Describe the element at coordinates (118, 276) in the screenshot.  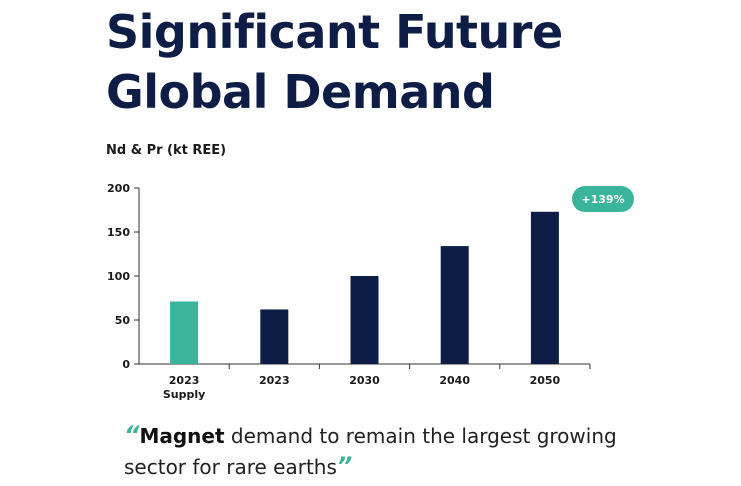
I see `y-tick-label: 100` at that location.